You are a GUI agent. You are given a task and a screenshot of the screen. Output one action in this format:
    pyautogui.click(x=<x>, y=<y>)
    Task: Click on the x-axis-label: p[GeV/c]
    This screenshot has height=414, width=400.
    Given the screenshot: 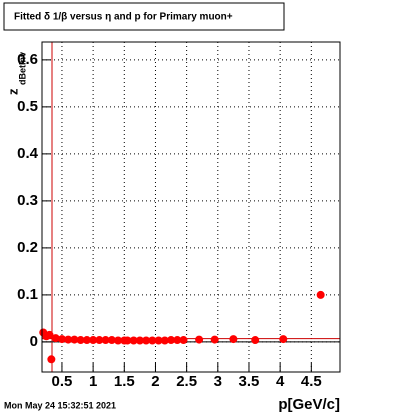 What is the action you would take?
    pyautogui.click(x=309, y=404)
    